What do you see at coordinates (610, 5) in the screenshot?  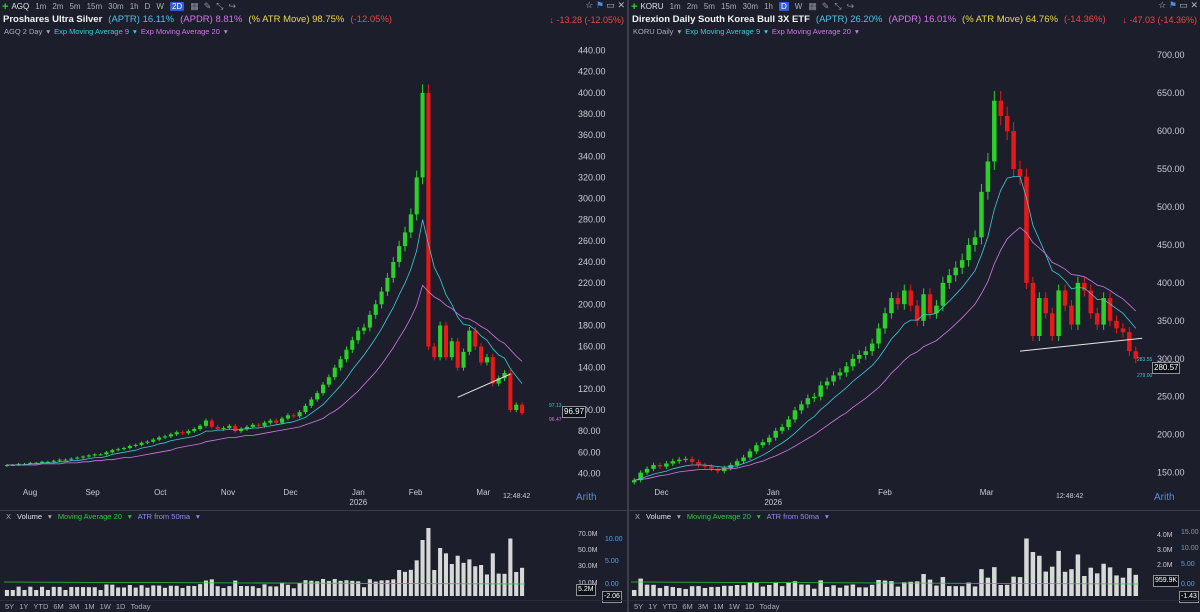 I see `maximize-icon: ▭` at bounding box center [610, 5].